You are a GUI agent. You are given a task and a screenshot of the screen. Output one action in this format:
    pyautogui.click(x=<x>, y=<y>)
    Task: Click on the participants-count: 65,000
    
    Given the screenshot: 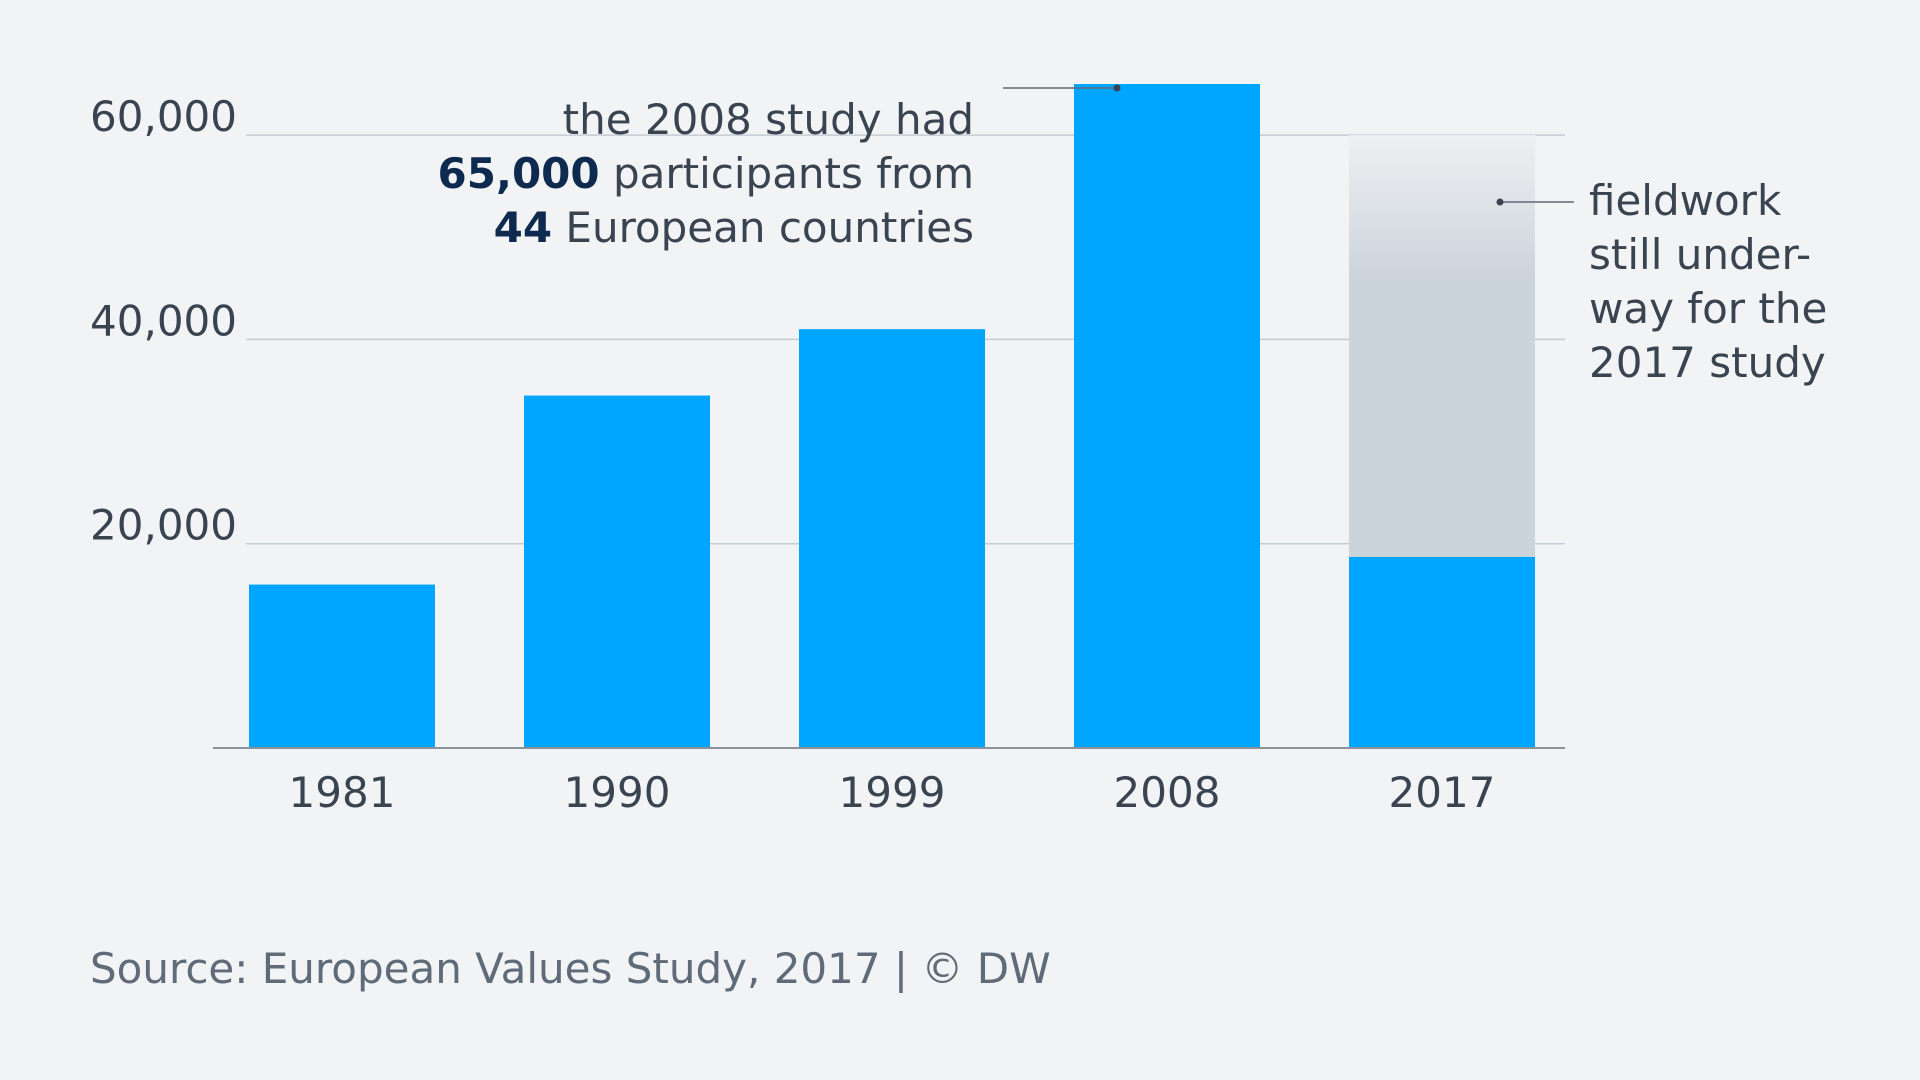 What is the action you would take?
    pyautogui.click(x=518, y=173)
    